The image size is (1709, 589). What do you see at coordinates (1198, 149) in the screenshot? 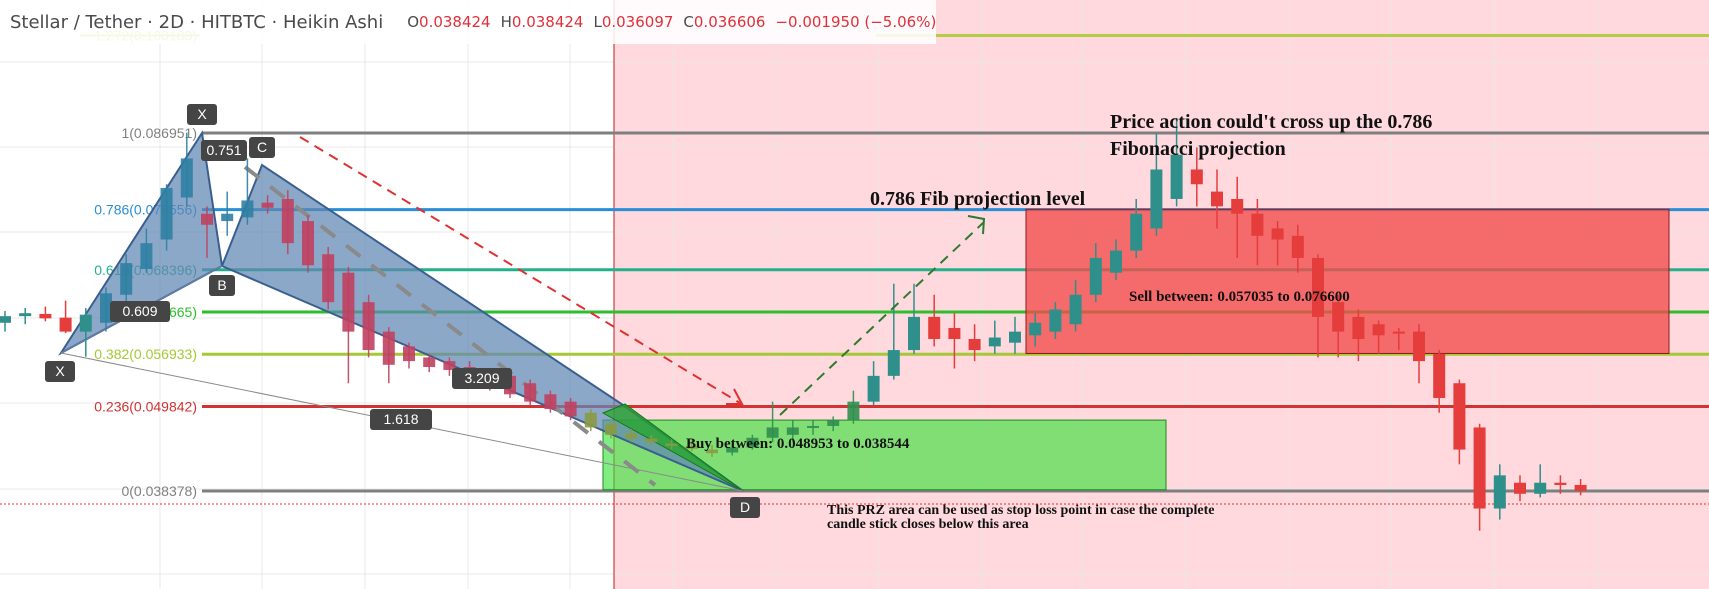
I see `price-action-note-line2: Fibonacci projection` at bounding box center [1198, 149].